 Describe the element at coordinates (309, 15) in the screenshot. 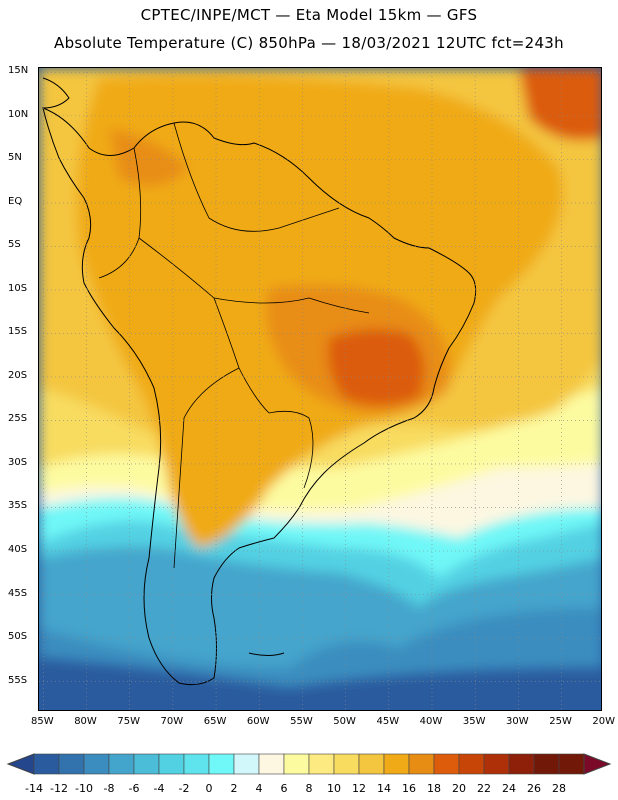

I see `chart-title-line-1: CPTEC/INPE/MCT — Eta Model 15km — GFS` at that location.